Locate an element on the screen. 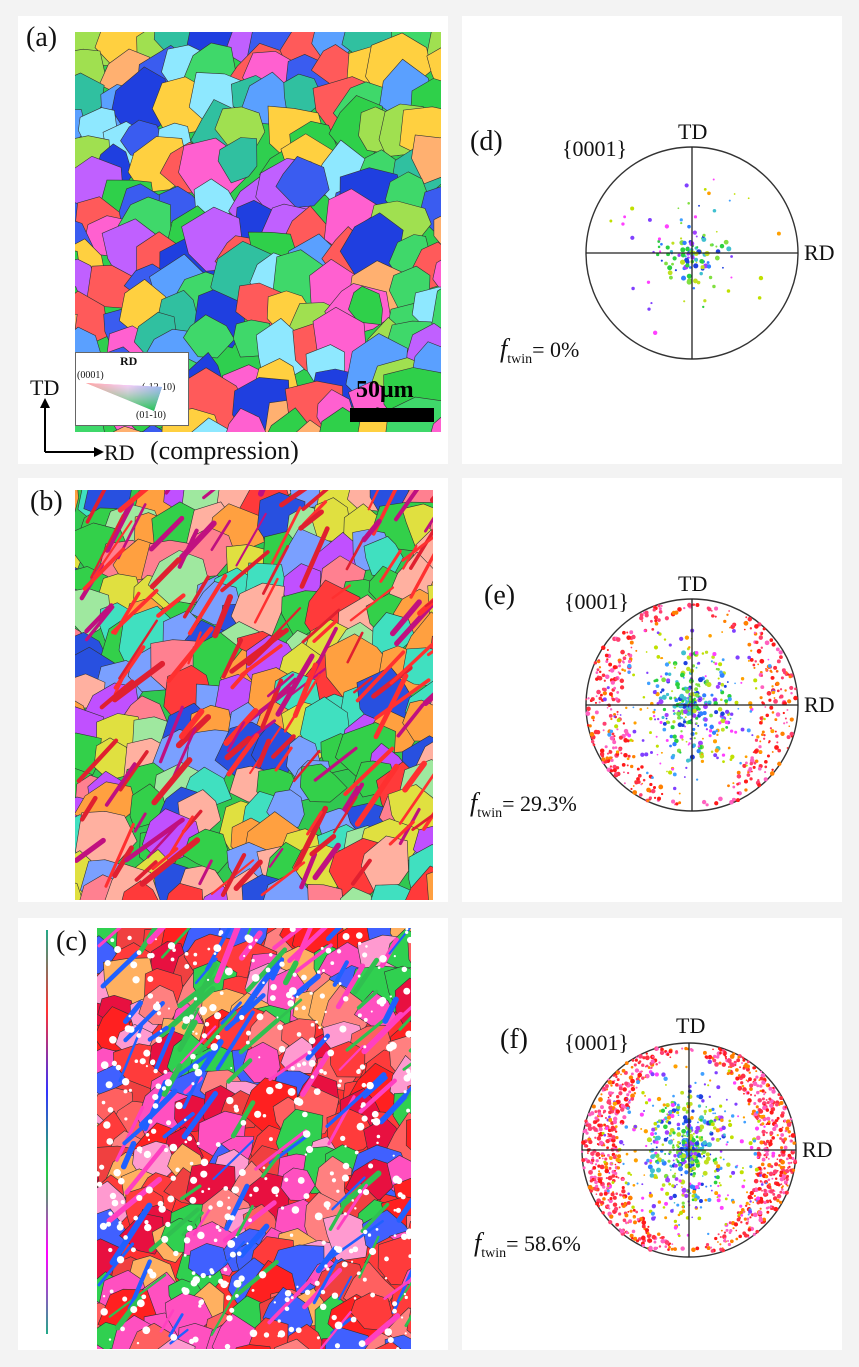 The height and width of the screenshot is (1367, 859). rd-label-e: RD is located at coordinates (819, 704).